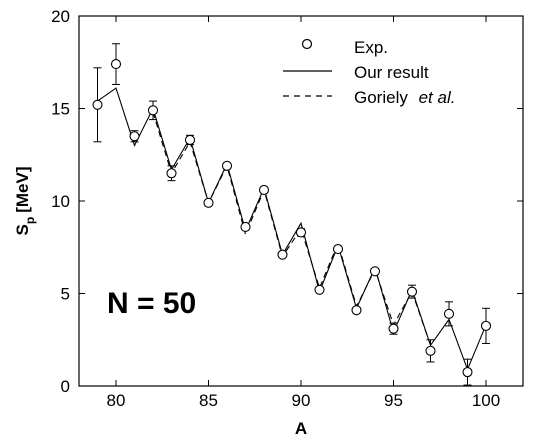 The height and width of the screenshot is (437, 545). I want to click on legend-goriely-name: Goriely, so click(381, 97).